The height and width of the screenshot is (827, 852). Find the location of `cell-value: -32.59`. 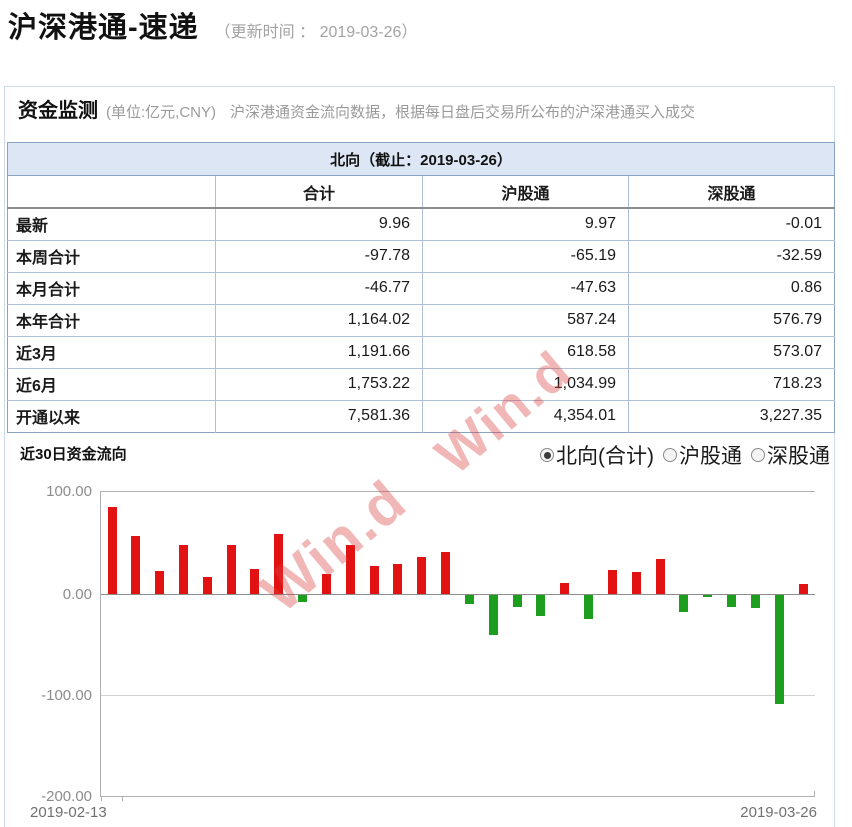

cell-value: -32.59 is located at coordinates (731, 256).